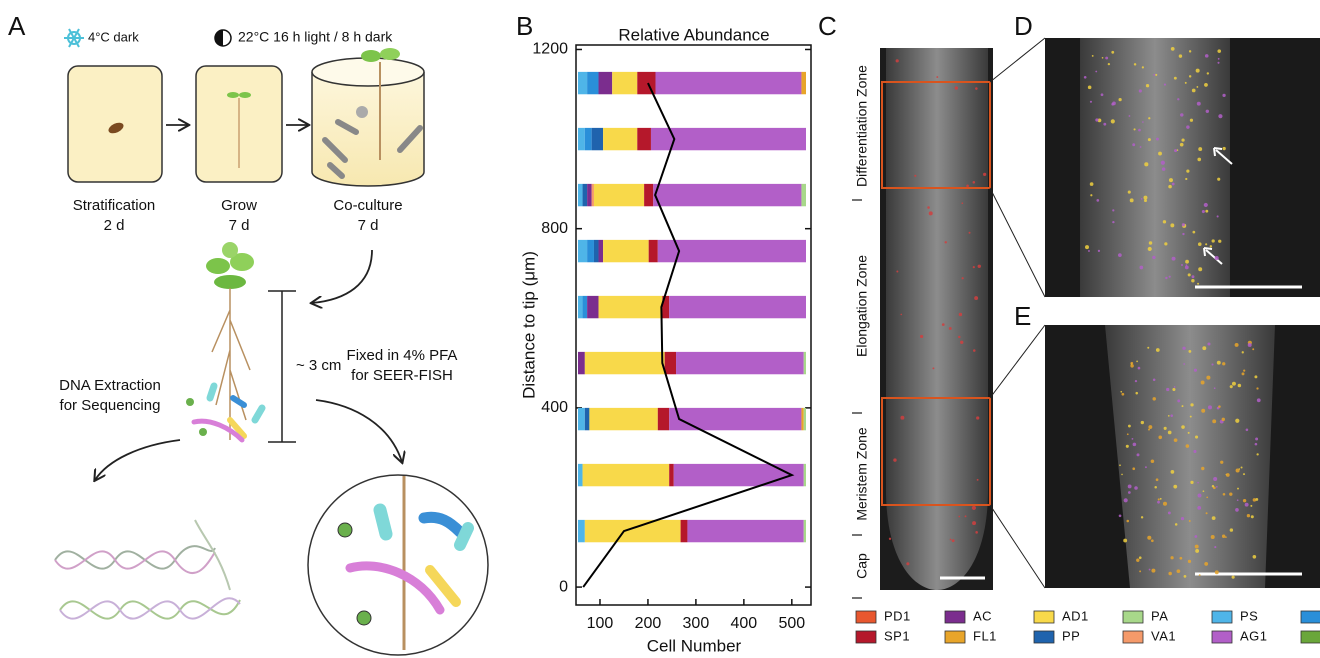 The width and height of the screenshot is (1320, 658). What do you see at coordinates (398, 565) in the screenshot?
I see `magnified-view` at bounding box center [398, 565].